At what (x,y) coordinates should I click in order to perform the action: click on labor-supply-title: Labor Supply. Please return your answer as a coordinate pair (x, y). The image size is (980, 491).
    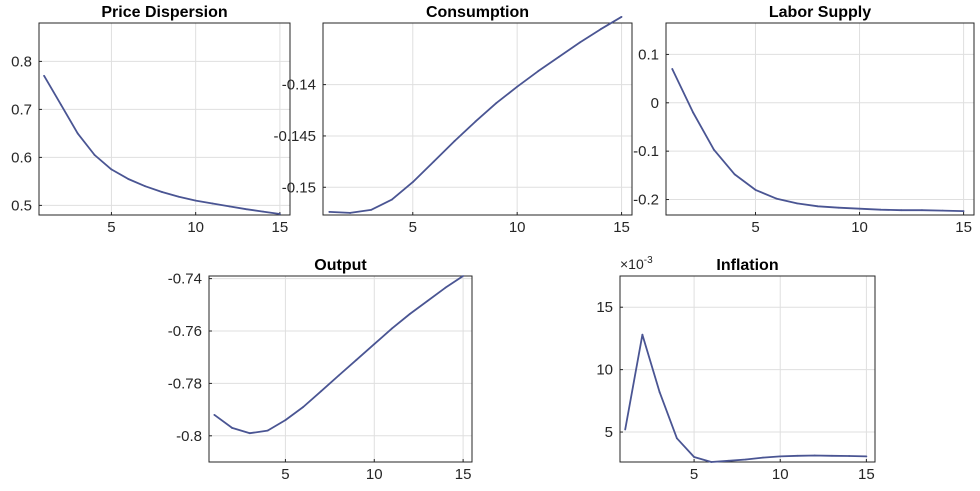
    Looking at the image, I should click on (820, 12).